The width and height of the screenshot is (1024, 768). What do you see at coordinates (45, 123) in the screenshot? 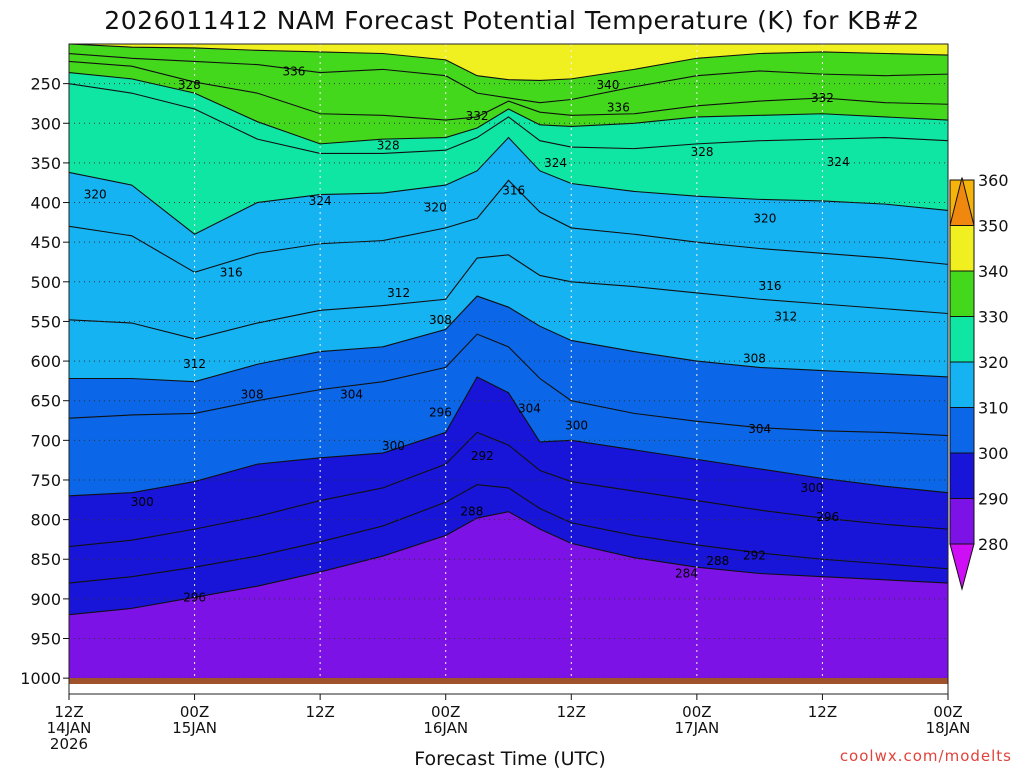
I see `y-tick-label: 300` at bounding box center [45, 123].